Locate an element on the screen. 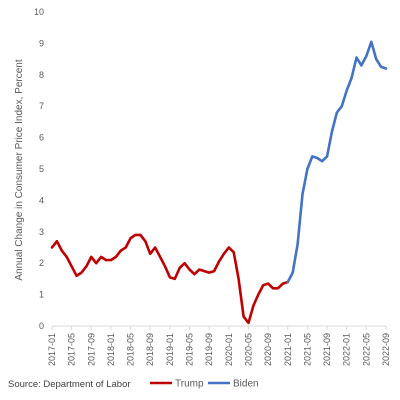 This screenshot has height=400, width=400. x-tick-label: 2022-01 is located at coordinates (347, 349).